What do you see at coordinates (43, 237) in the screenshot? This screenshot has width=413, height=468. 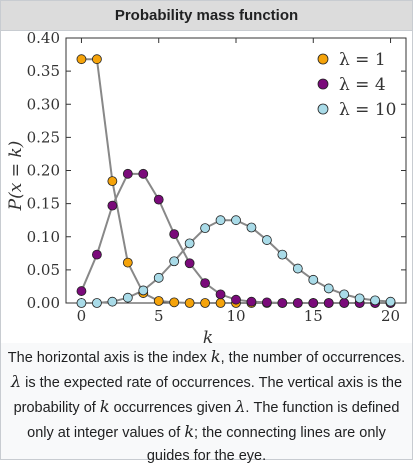 I see `y-tick-label: 0.10` at bounding box center [43, 237].